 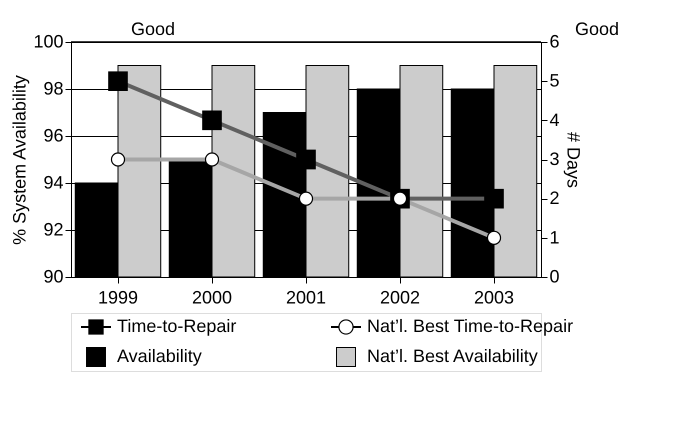 I want to click on y-tick-label: 92, so click(x=53, y=230).